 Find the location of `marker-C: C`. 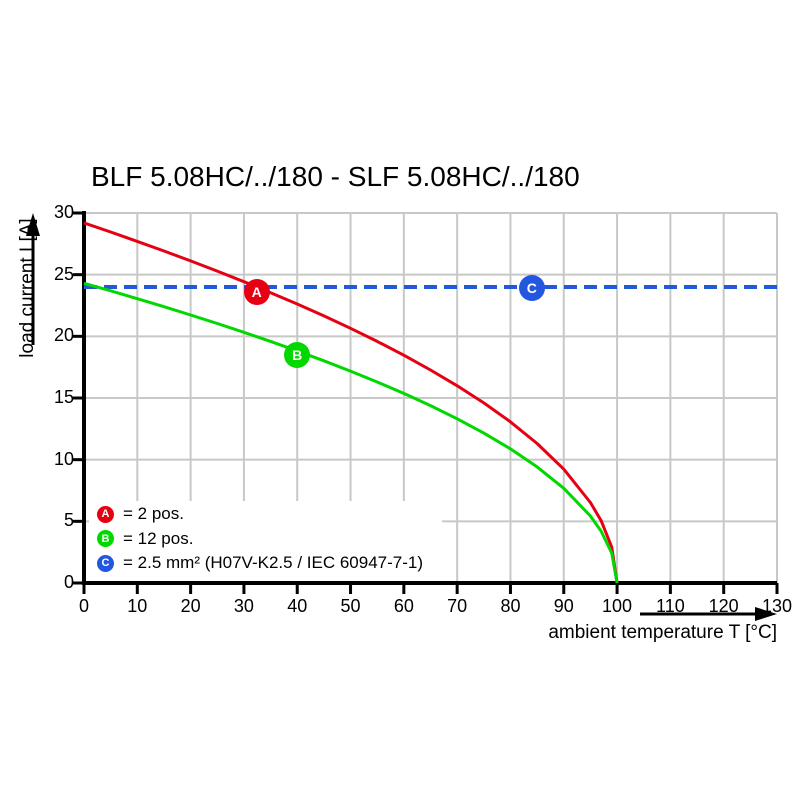

marker-C: C is located at coordinates (531, 288).